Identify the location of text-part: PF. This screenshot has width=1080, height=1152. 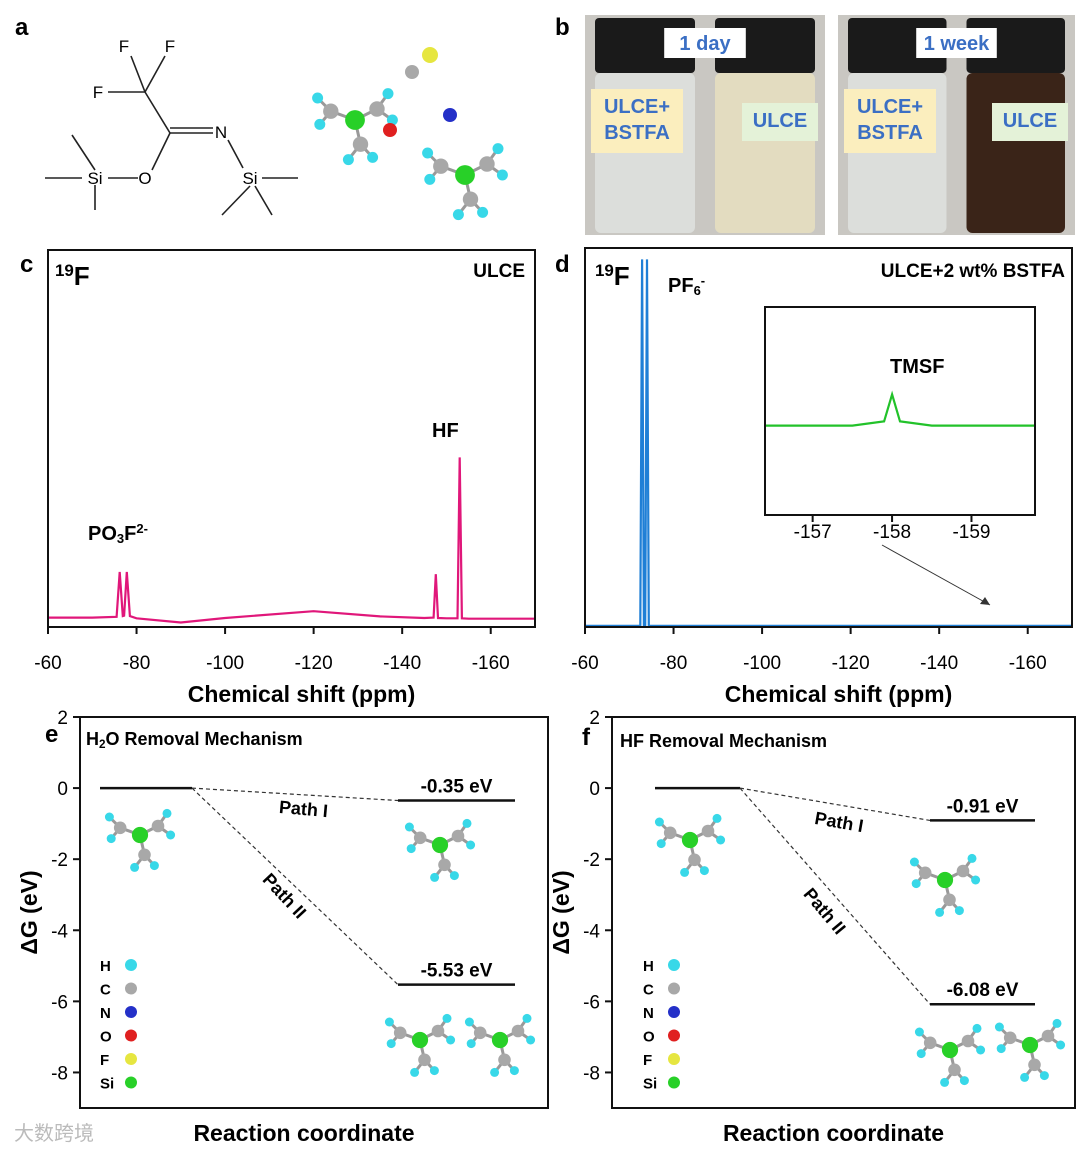
(681, 286).